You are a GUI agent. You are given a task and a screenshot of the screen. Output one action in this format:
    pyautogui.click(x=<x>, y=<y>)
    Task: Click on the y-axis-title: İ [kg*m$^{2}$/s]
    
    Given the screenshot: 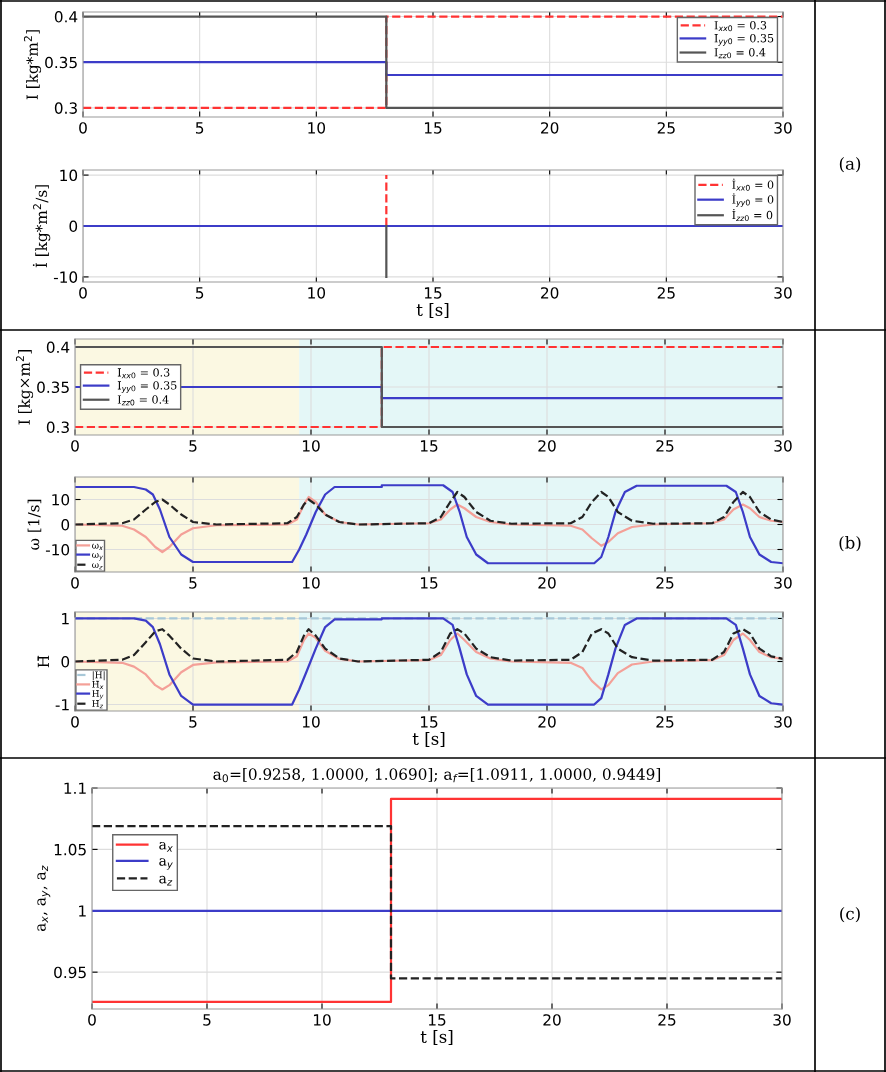 What is the action you would take?
    pyautogui.click(x=41, y=226)
    